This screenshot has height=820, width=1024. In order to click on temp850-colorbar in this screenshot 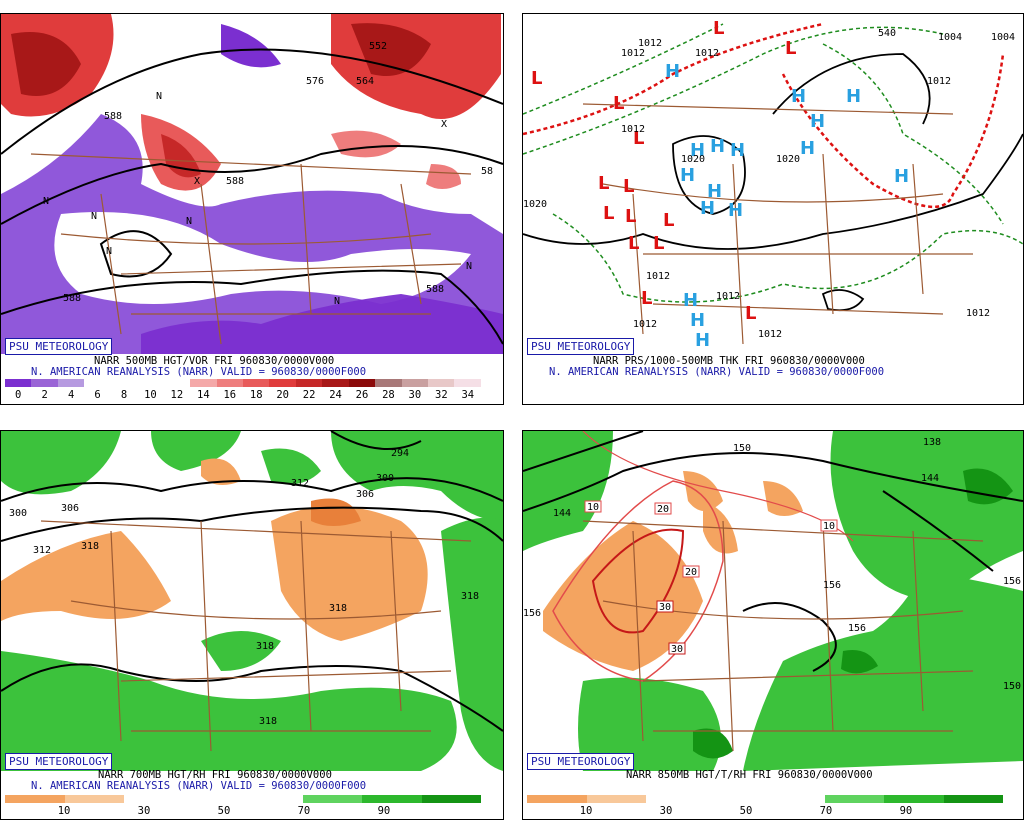, I will do `click(765, 799)`.